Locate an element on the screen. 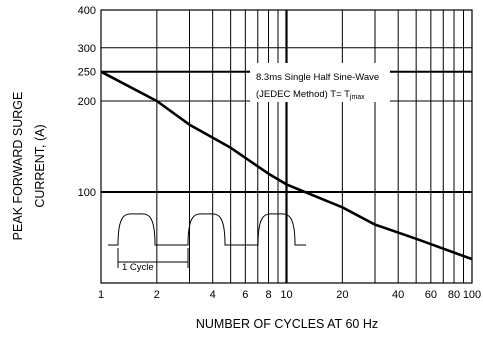  x-tick-label: 60 is located at coordinates (431, 295).